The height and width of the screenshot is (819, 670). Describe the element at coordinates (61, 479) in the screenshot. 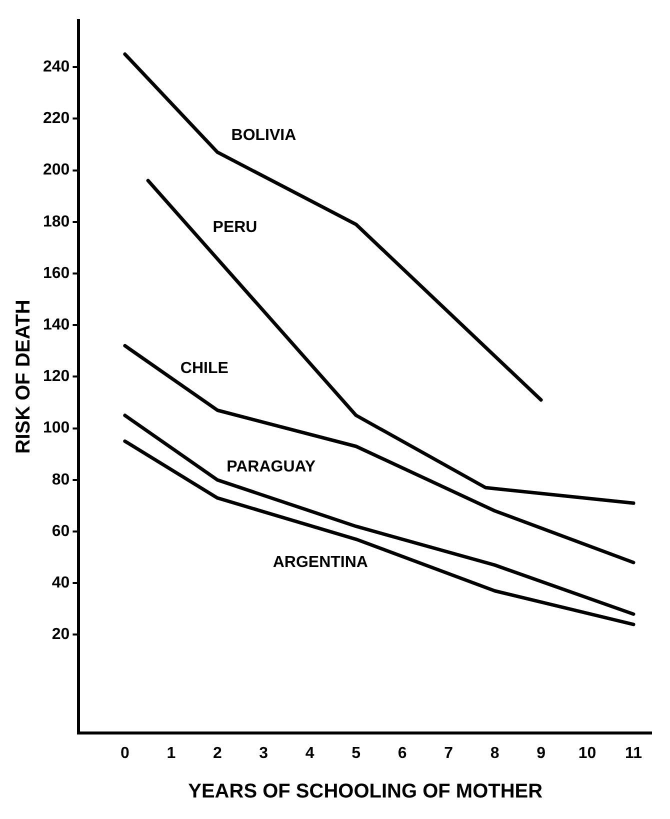

I see `y-tick-label: 80` at that location.